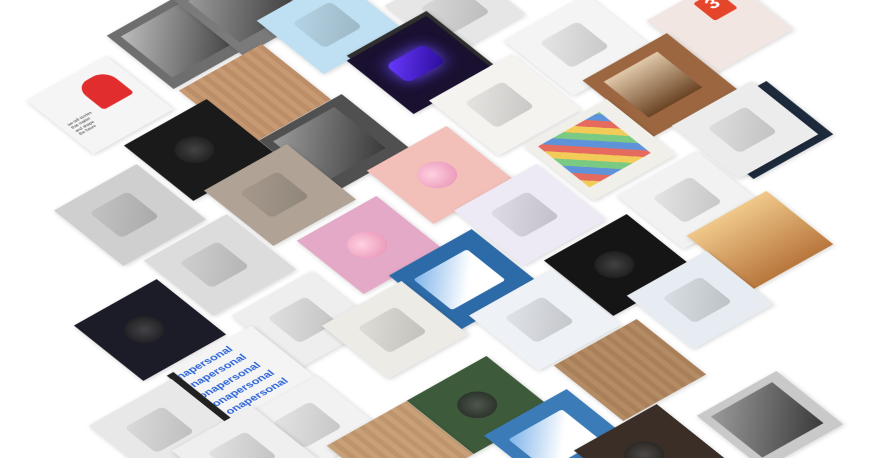 The image size is (880, 458). Describe the element at coordinates (104, 89) in the screenshot. I see `poster-figure` at that location.